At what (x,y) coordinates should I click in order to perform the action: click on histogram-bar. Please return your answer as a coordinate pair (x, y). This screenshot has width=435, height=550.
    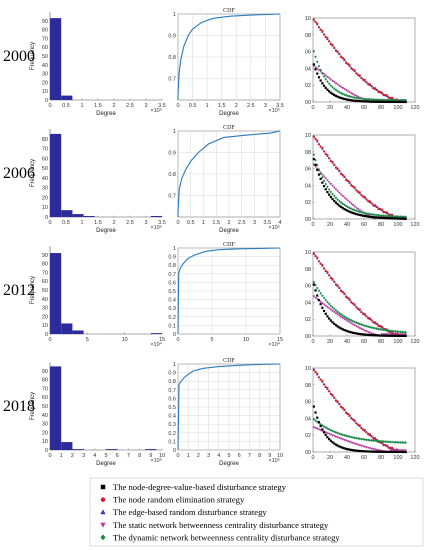
    Looking at the image, I should click on (67, 446).